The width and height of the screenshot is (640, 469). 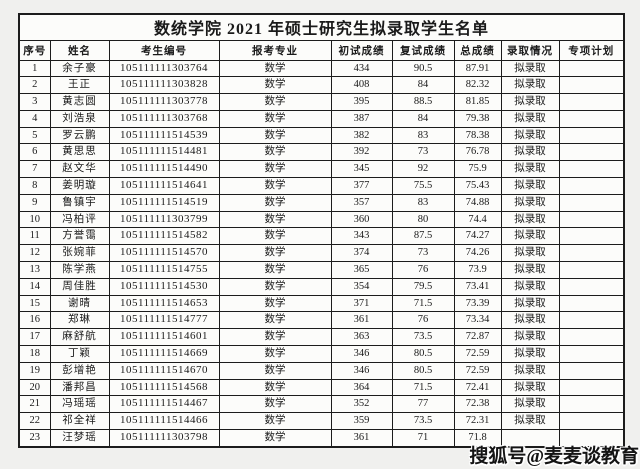 I want to click on table-cell: 434, so click(x=361, y=68).